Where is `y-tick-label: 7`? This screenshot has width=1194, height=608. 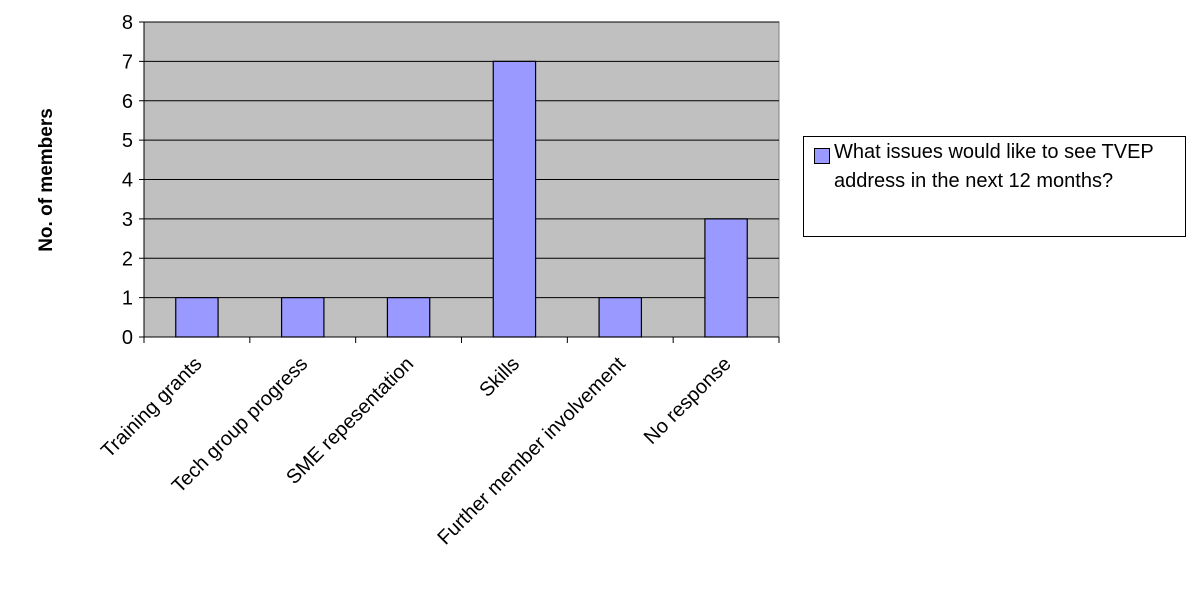 y-tick-label: 7 is located at coordinates (127, 62).